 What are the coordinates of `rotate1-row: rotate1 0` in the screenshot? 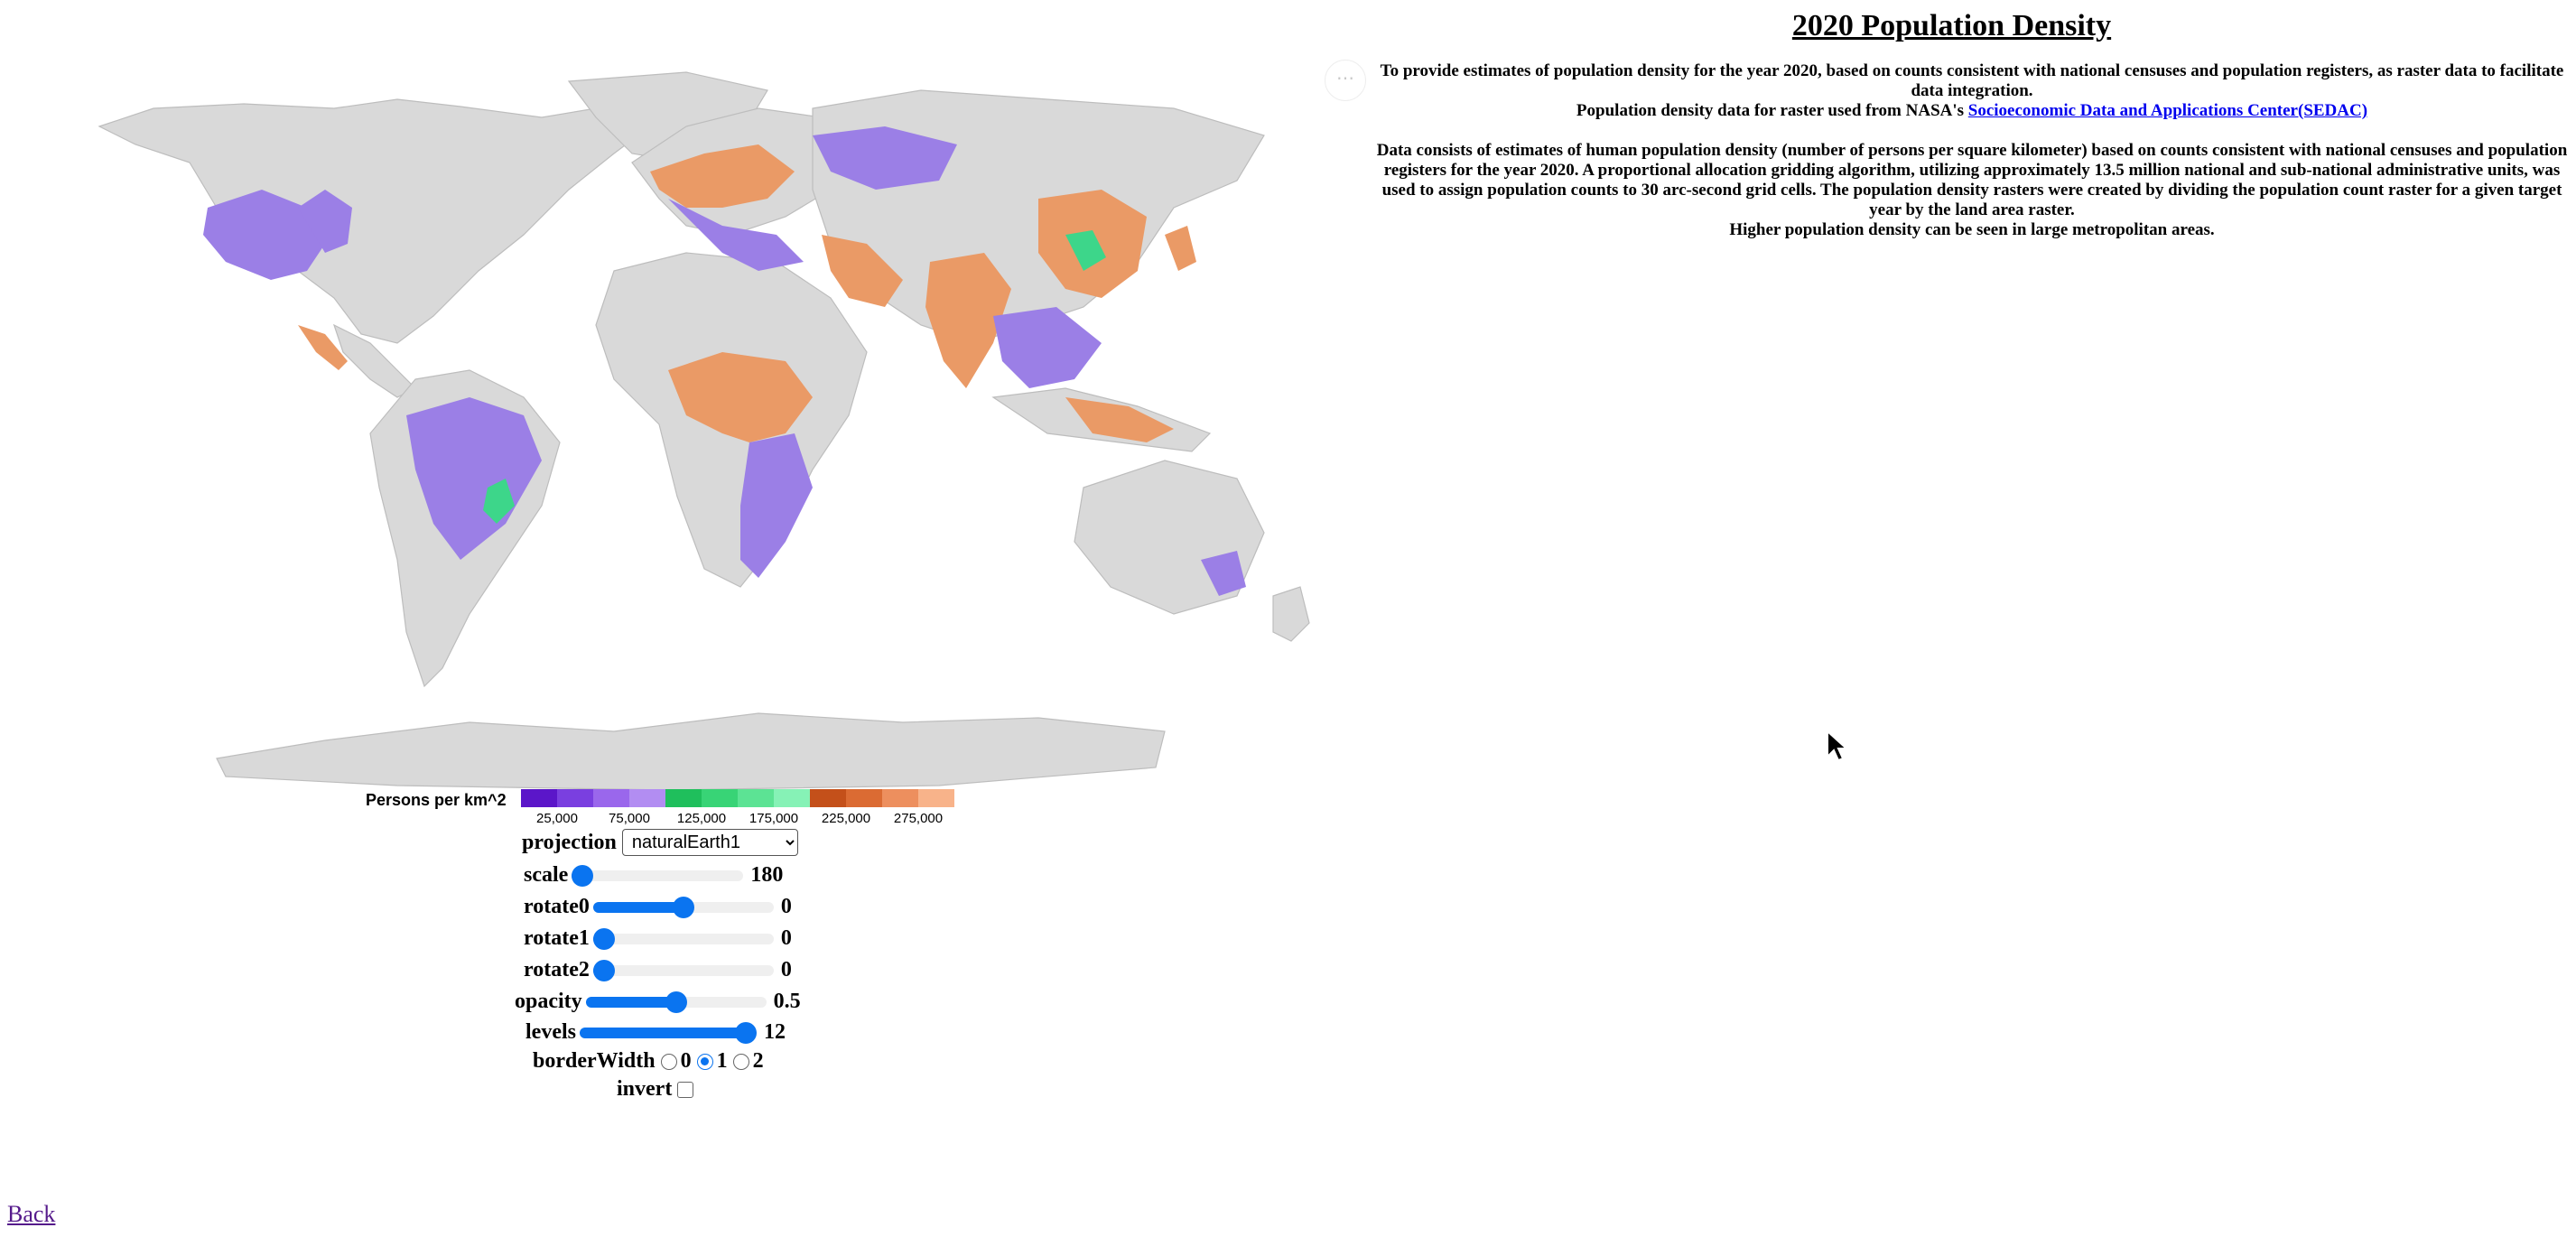 It's located at (658, 938).